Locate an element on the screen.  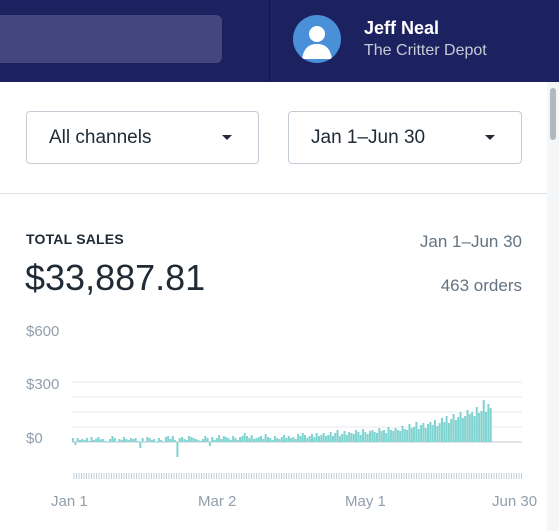
search-input is located at coordinates (111, 39).